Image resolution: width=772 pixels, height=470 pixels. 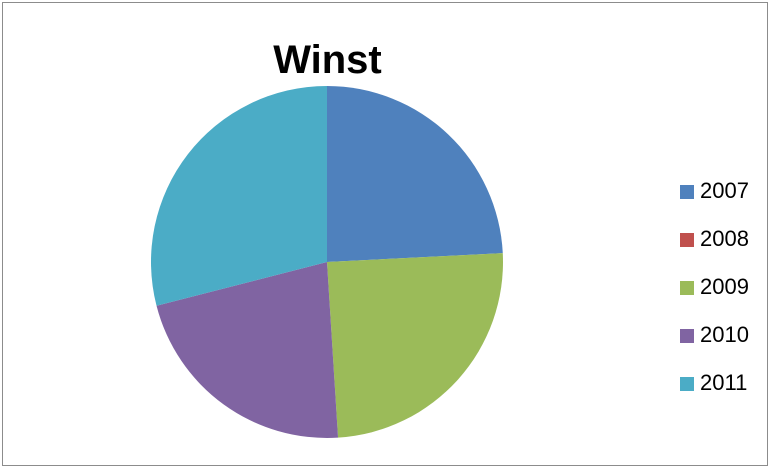 I want to click on legend-label-2007: 2007, so click(x=724, y=190).